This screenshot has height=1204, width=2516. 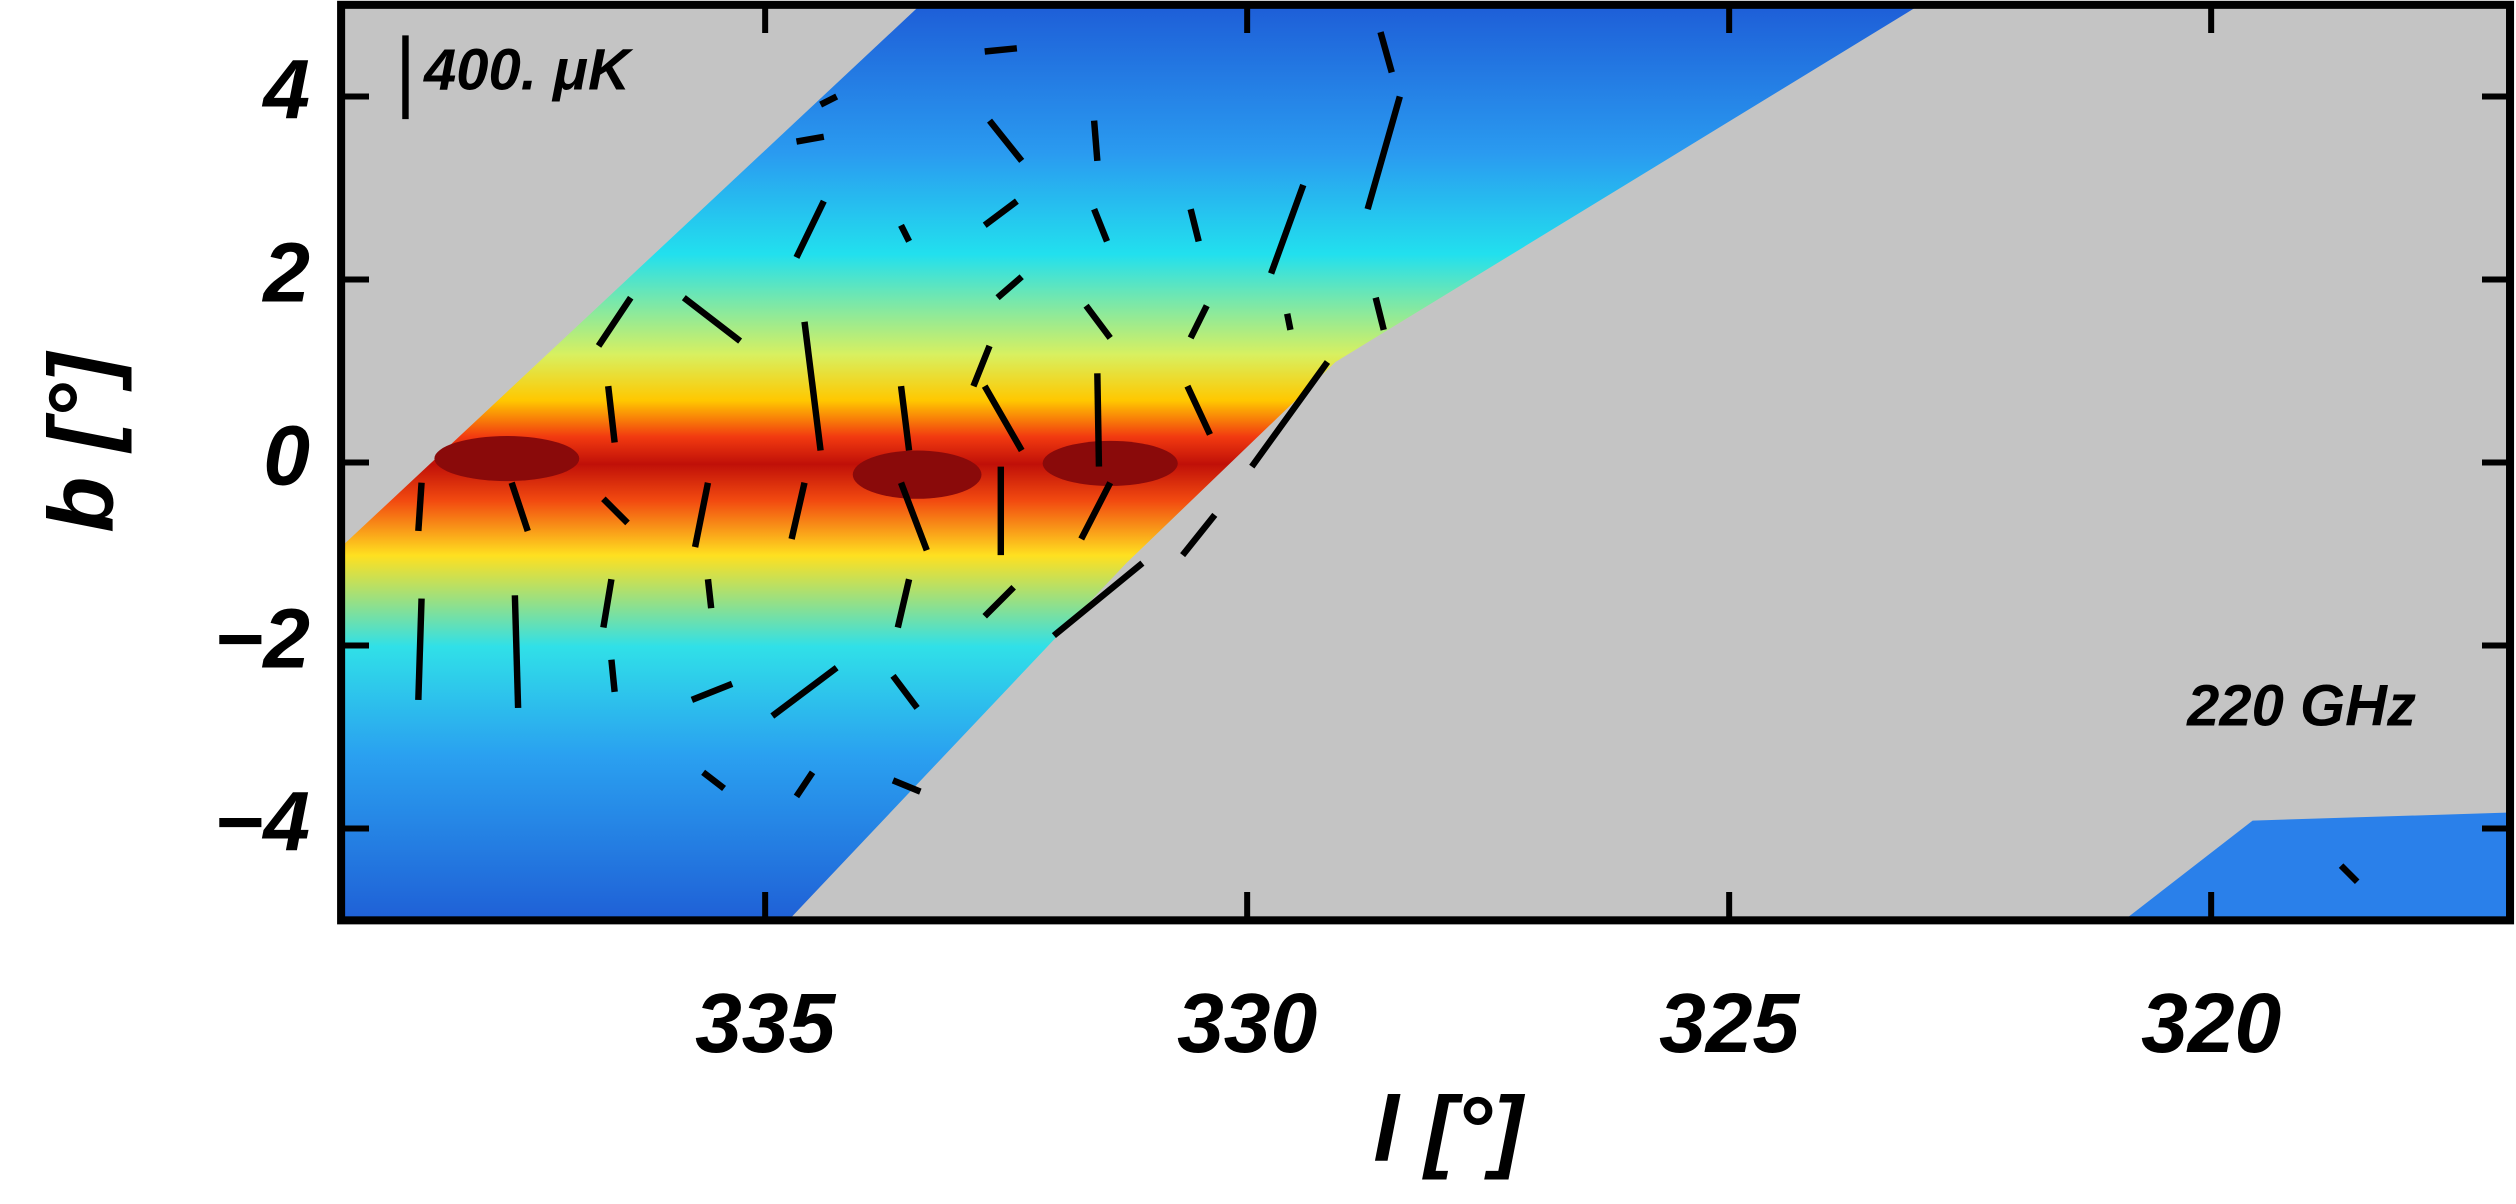 I want to click on y-tick-label: 0, so click(x=286, y=456).